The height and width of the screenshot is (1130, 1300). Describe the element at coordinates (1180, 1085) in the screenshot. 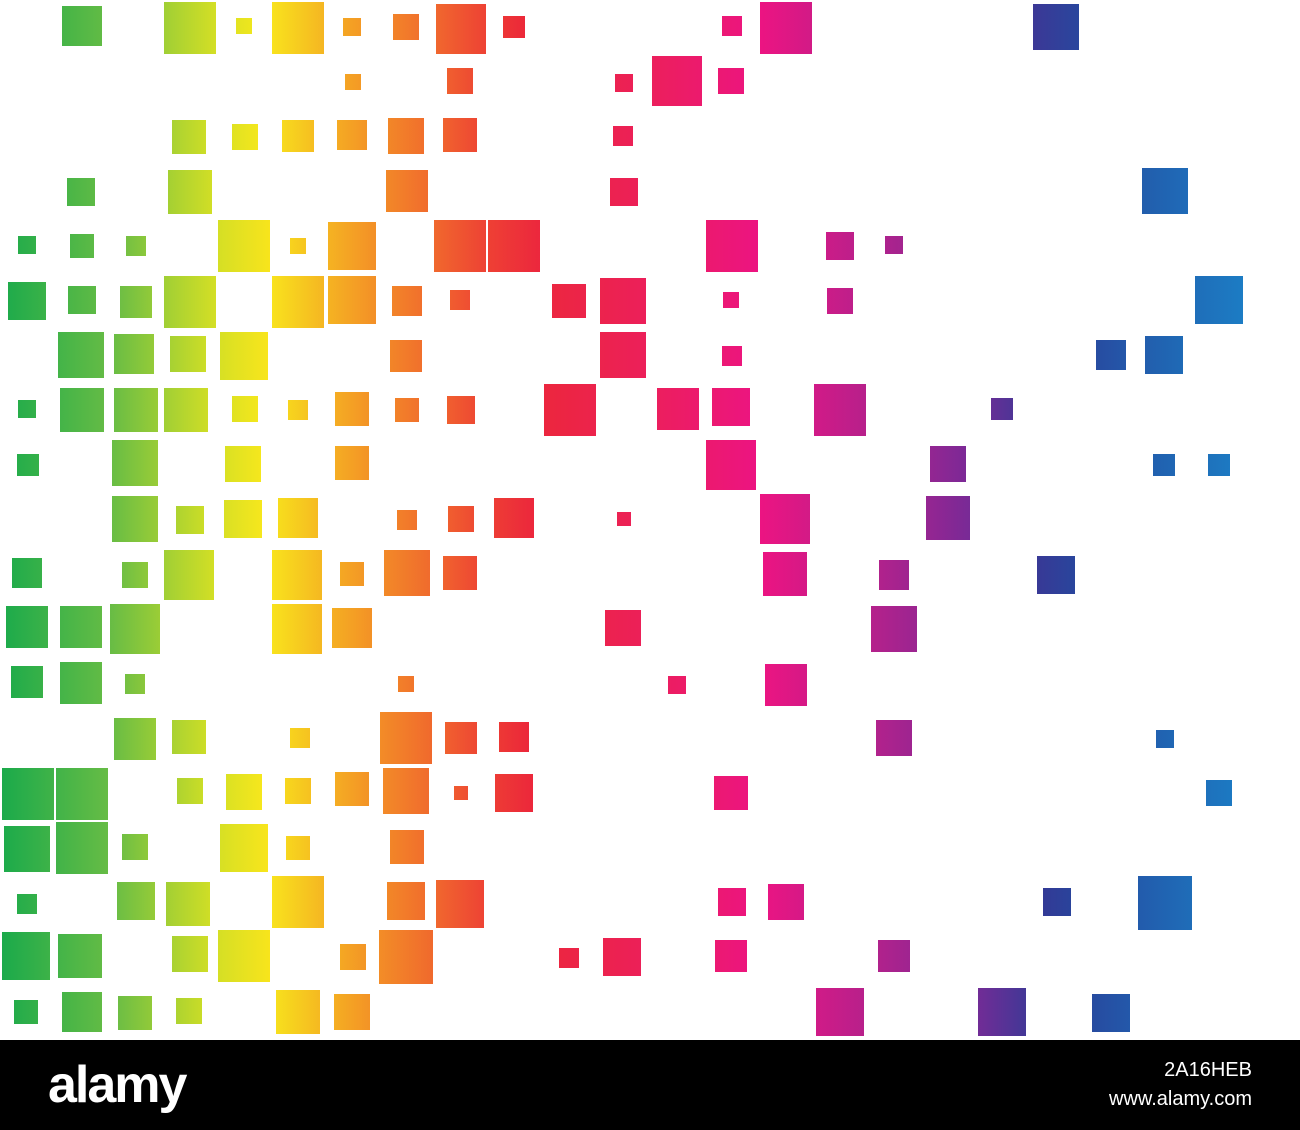

I see `footer-meta: 2A16HEB www.alamy.com` at that location.